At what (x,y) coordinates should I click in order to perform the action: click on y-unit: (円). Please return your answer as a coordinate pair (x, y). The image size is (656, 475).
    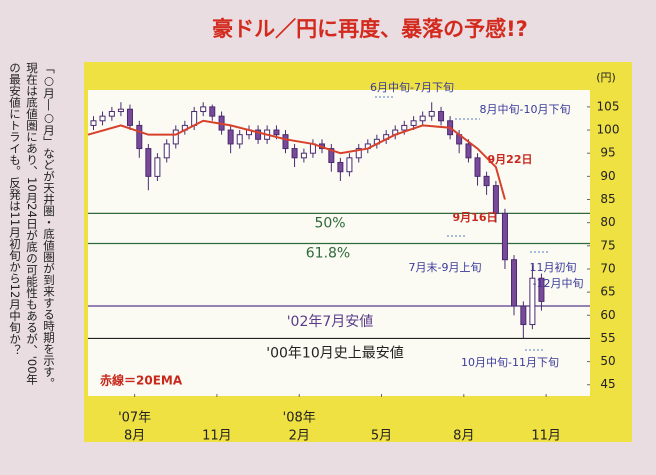
    Looking at the image, I should click on (606, 77).